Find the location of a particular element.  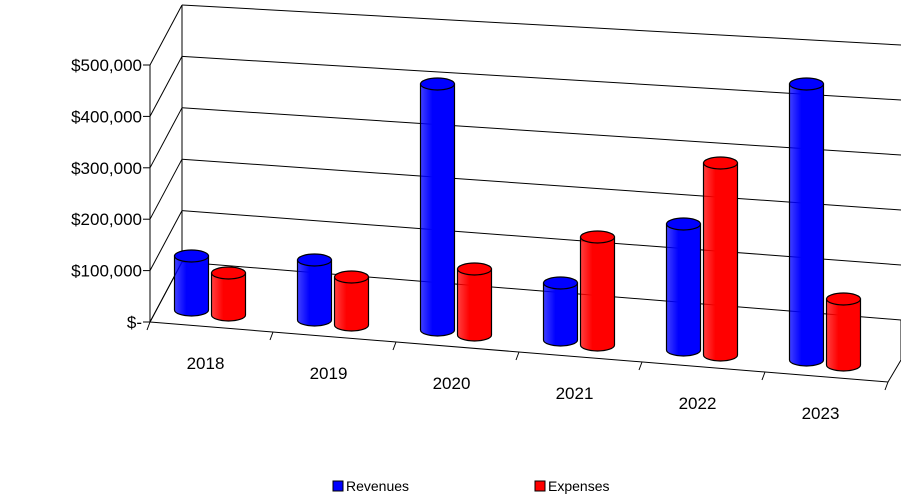

bar-expenses-2018 is located at coordinates (228, 294).